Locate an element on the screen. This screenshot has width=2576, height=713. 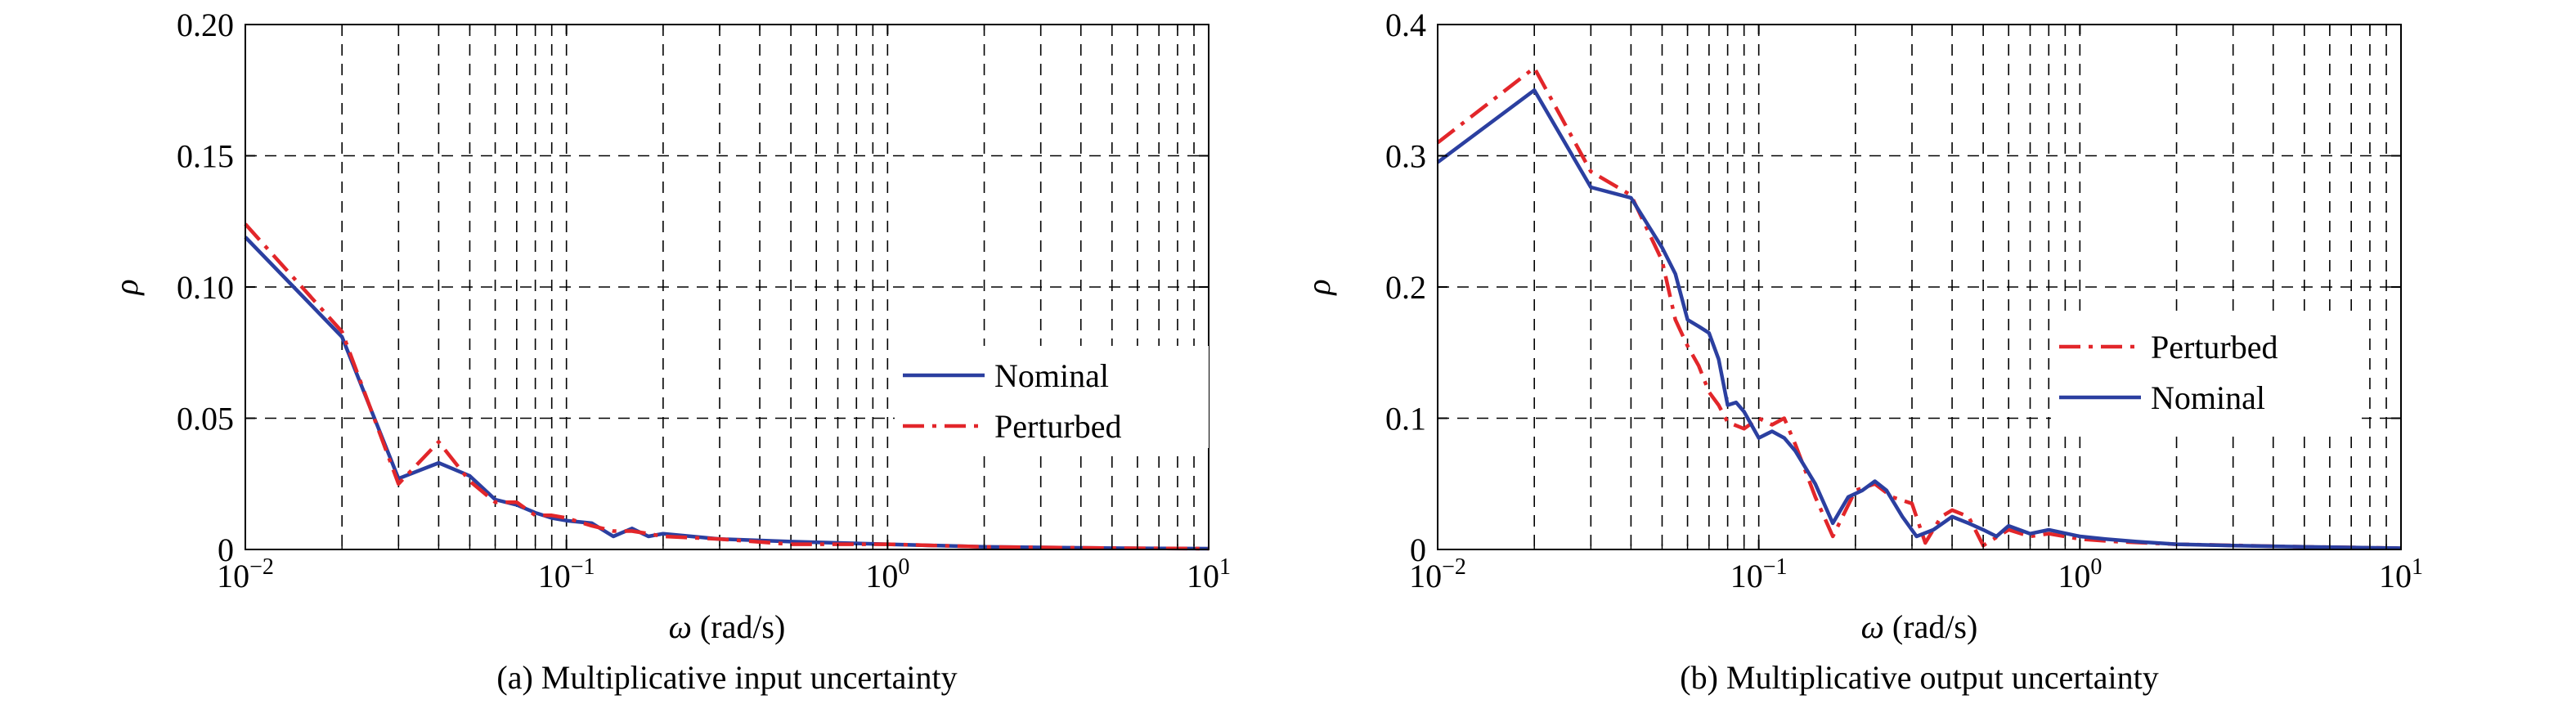
y-tick-label: 0.3 is located at coordinates (1405, 156).